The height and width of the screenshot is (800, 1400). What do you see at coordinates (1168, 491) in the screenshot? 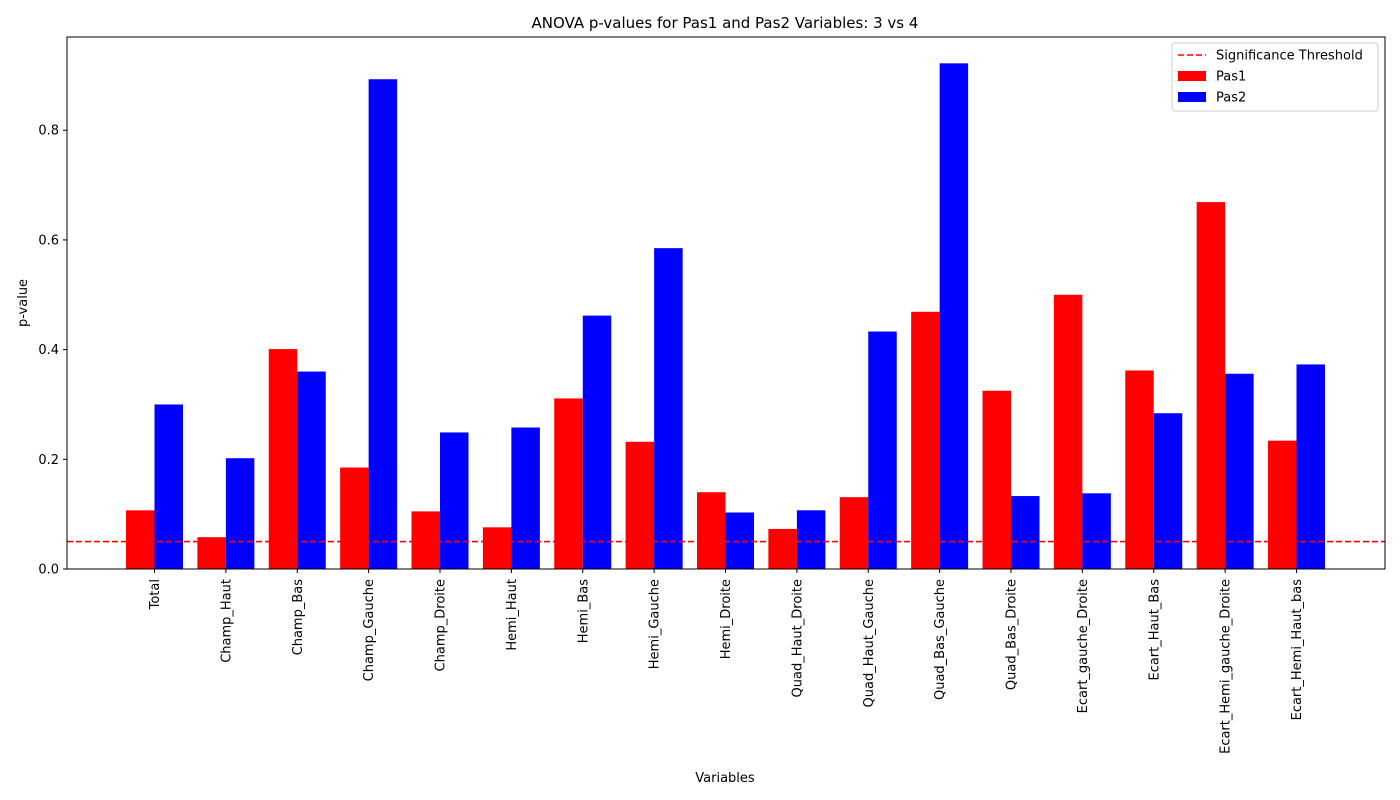
I see `bar-pas2-ecart_haut_bas` at bounding box center [1168, 491].